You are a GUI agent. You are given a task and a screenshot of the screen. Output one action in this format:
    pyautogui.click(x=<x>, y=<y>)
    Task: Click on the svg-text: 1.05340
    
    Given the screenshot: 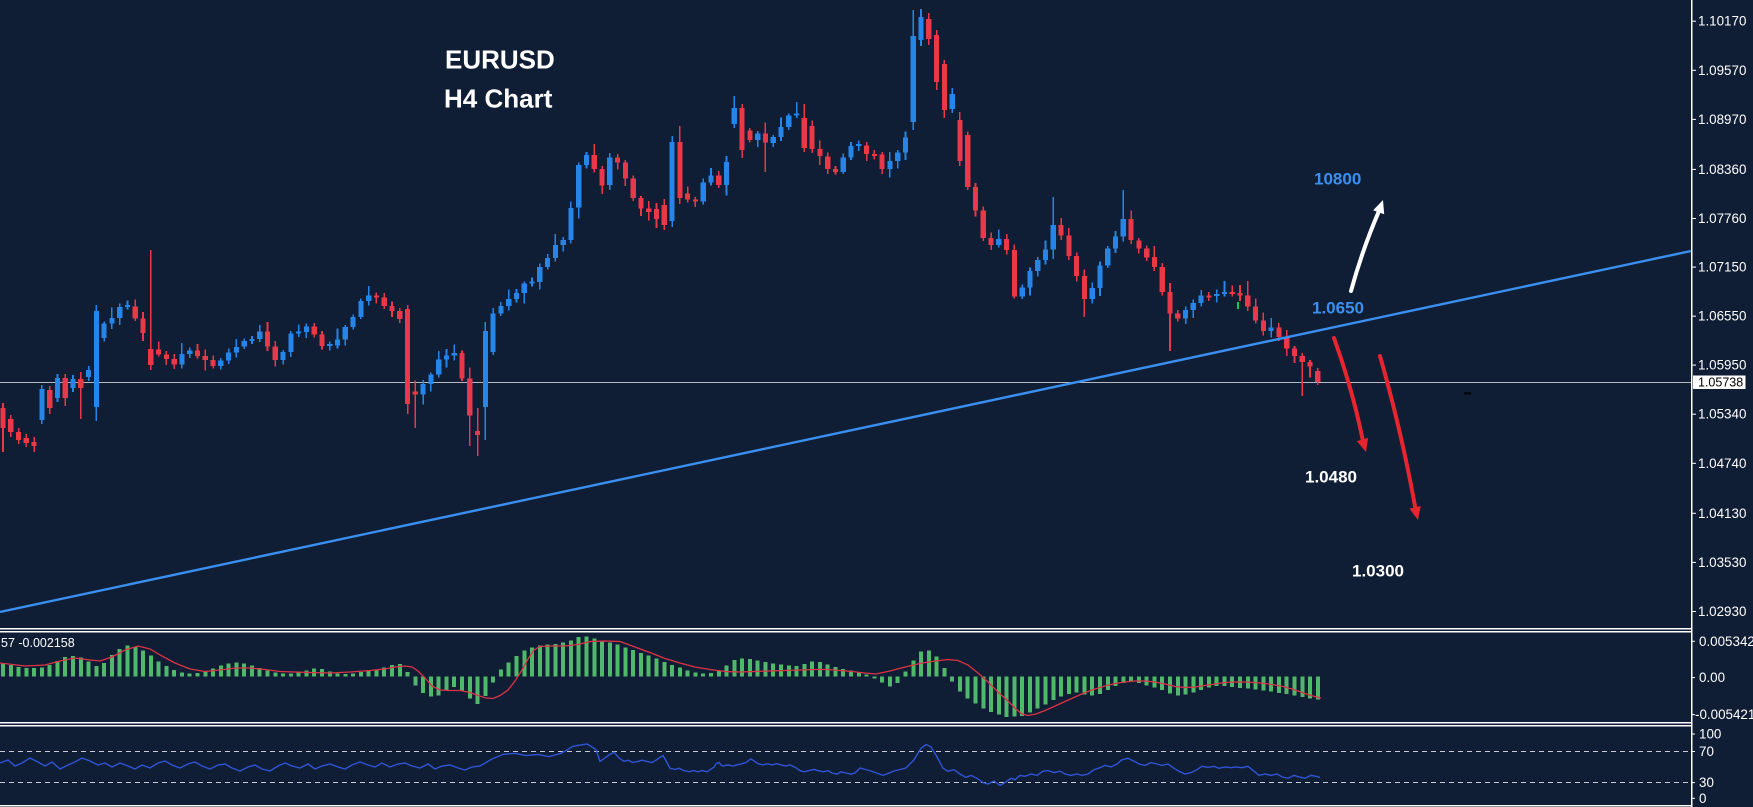 What is the action you would take?
    pyautogui.click(x=1722, y=414)
    